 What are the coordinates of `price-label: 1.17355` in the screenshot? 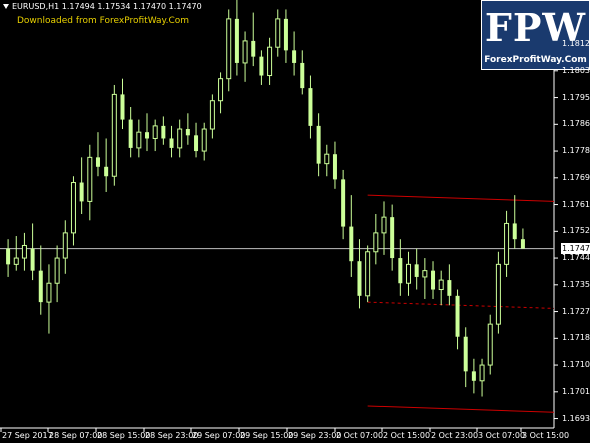 It's located at (576, 284).